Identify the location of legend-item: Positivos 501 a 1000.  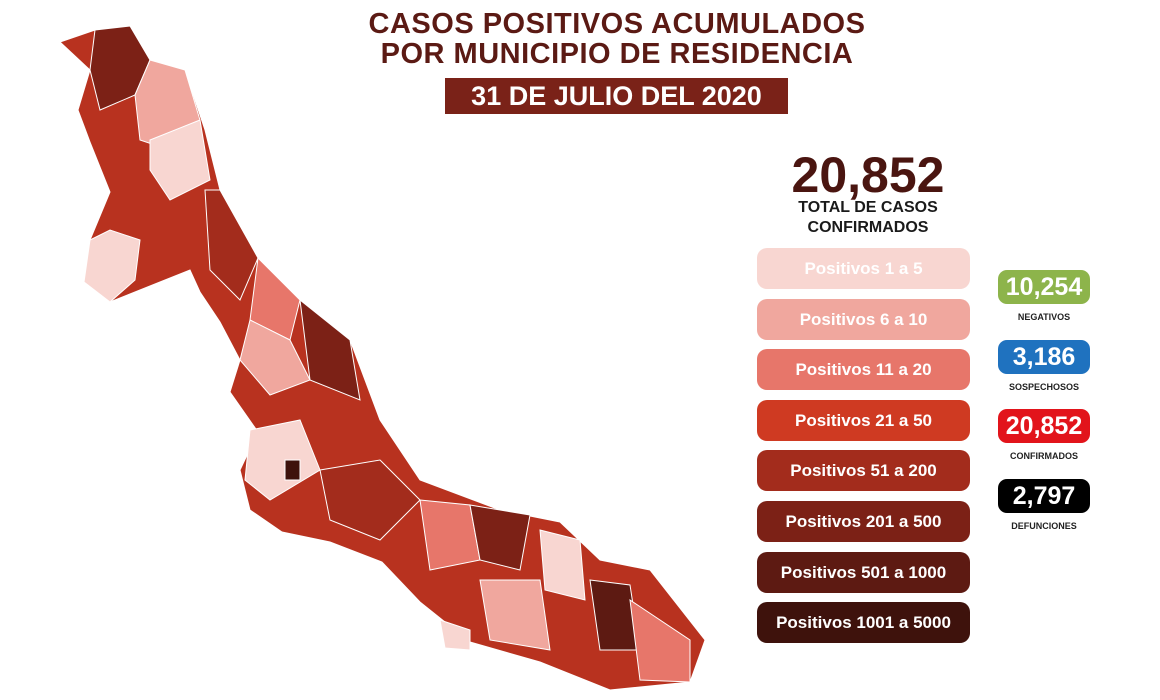
(863, 572).